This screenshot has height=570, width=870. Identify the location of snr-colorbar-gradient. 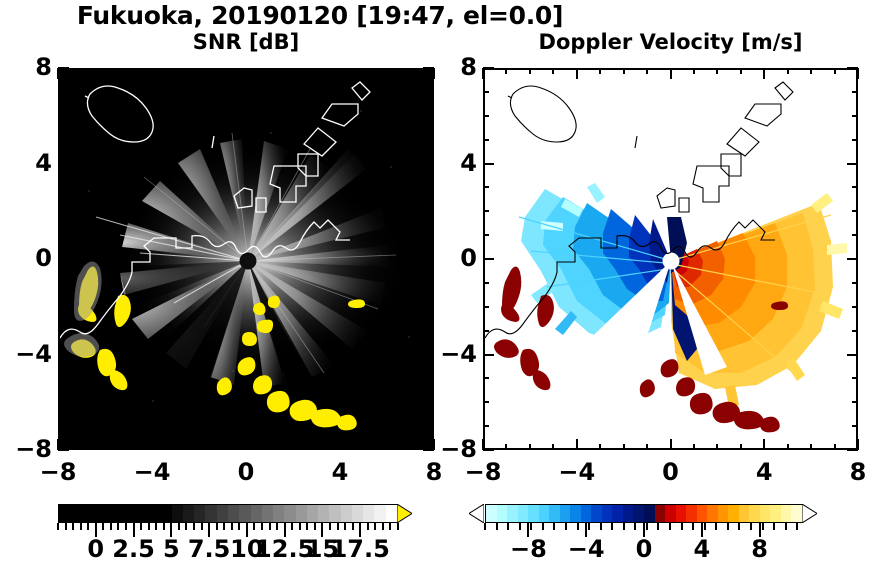
(228, 513).